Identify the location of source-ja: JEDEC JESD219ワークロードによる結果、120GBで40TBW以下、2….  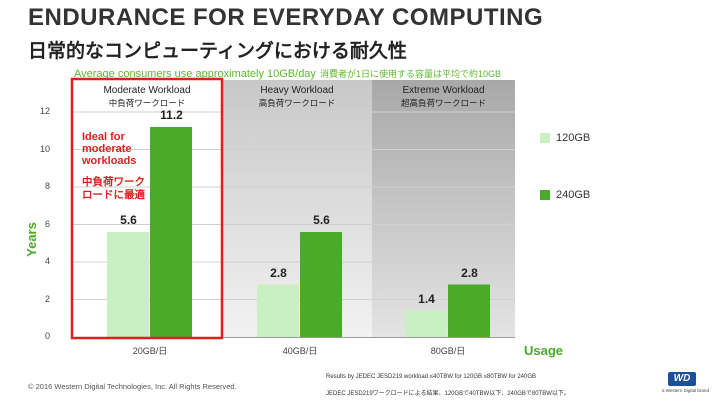
(448, 394).